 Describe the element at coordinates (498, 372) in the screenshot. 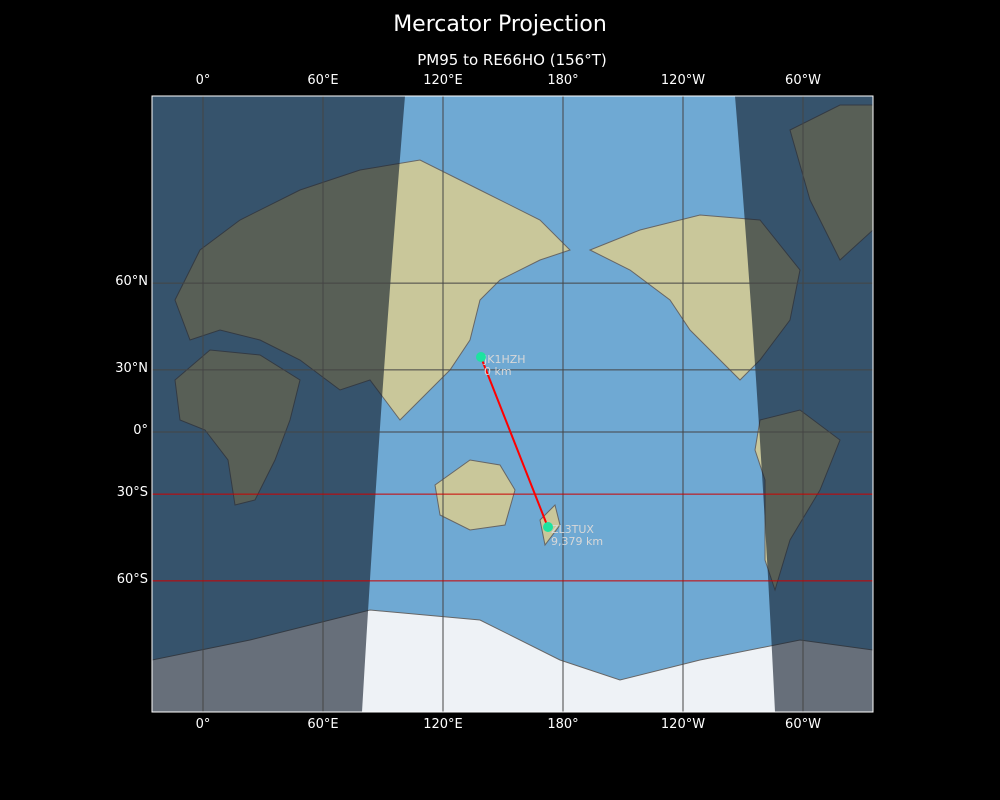

I see `station-distance: 0 km` at that location.